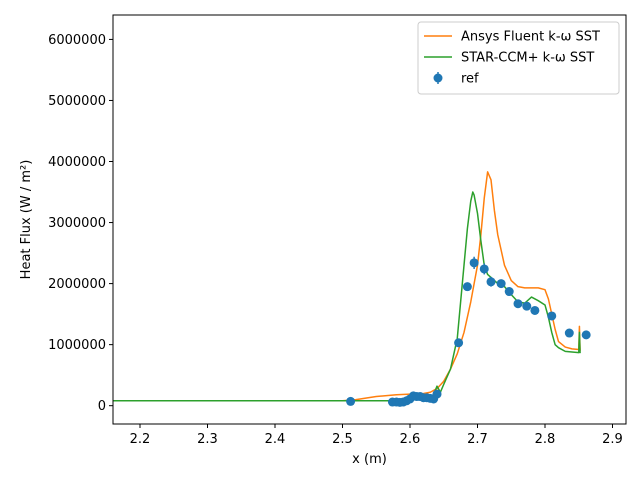  I want to click on legend-box, so click(518, 58).